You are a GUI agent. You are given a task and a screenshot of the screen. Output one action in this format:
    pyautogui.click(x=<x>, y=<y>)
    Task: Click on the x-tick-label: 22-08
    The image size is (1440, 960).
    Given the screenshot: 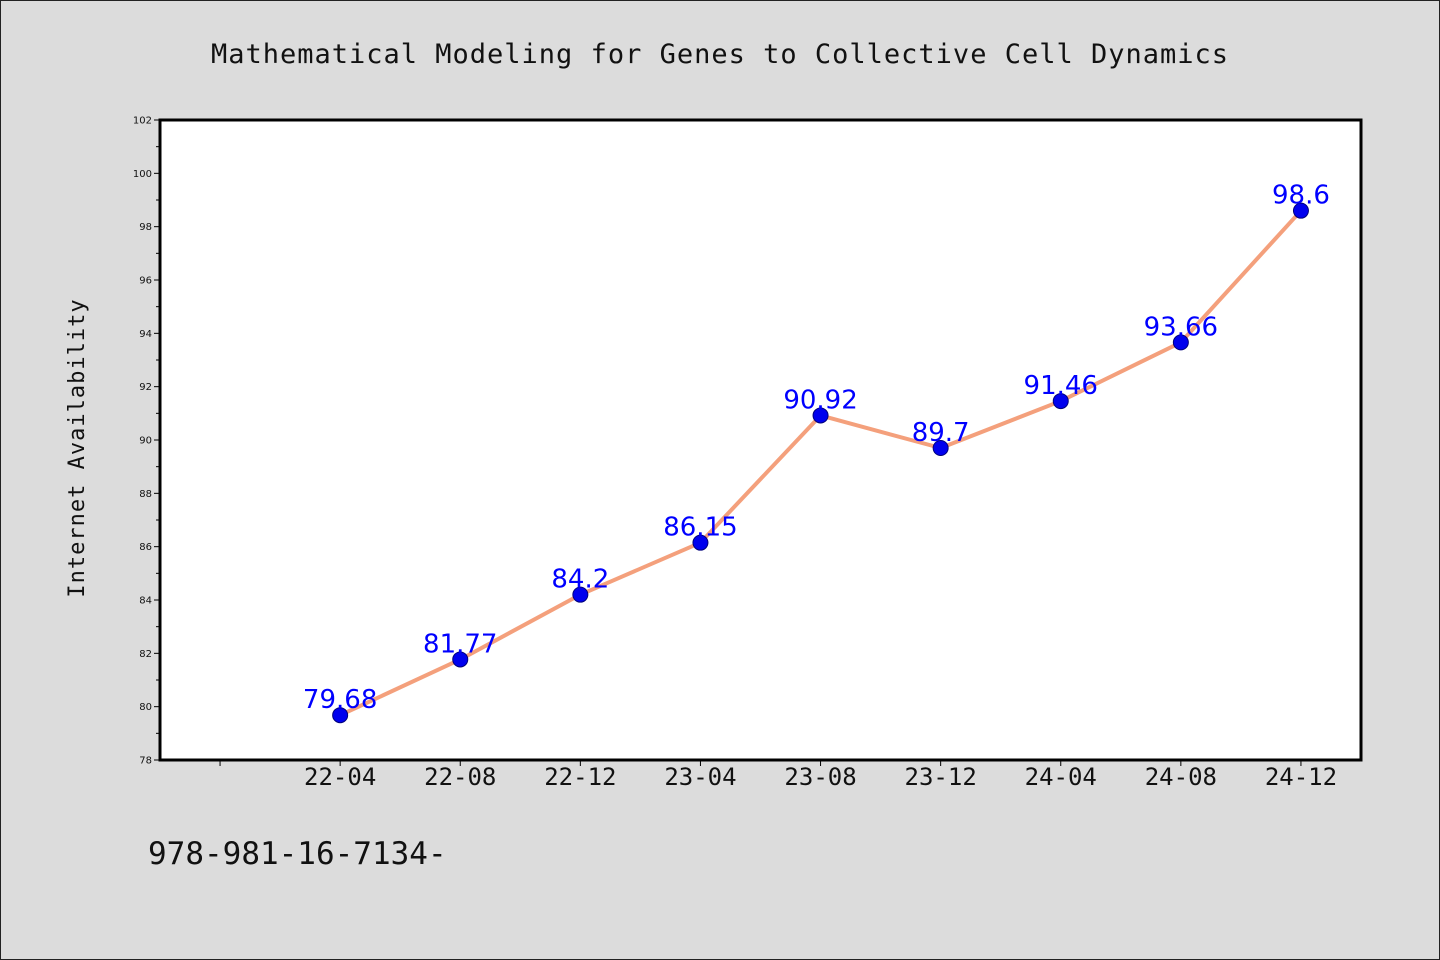 What is the action you would take?
    pyautogui.click(x=460, y=777)
    